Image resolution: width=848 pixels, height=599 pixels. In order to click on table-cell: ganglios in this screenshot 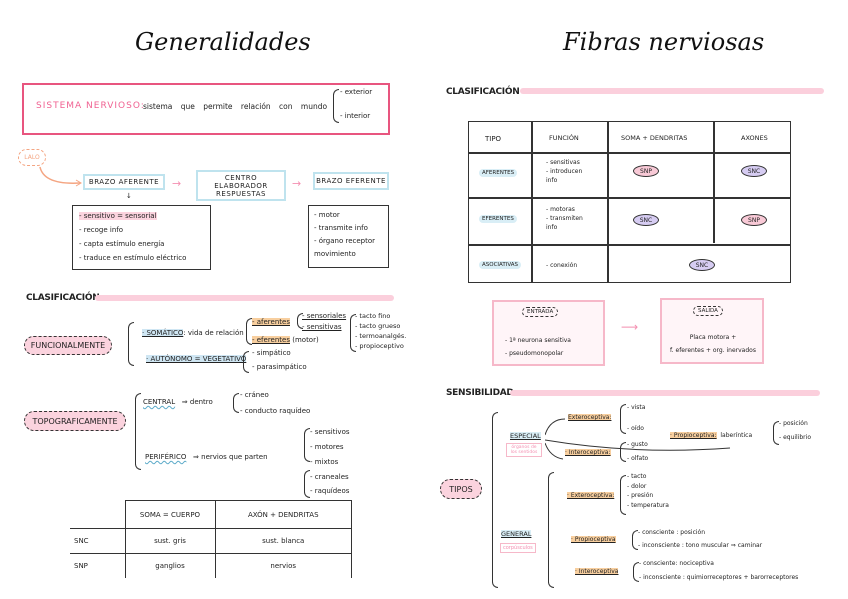, I will do `click(170, 565)`.